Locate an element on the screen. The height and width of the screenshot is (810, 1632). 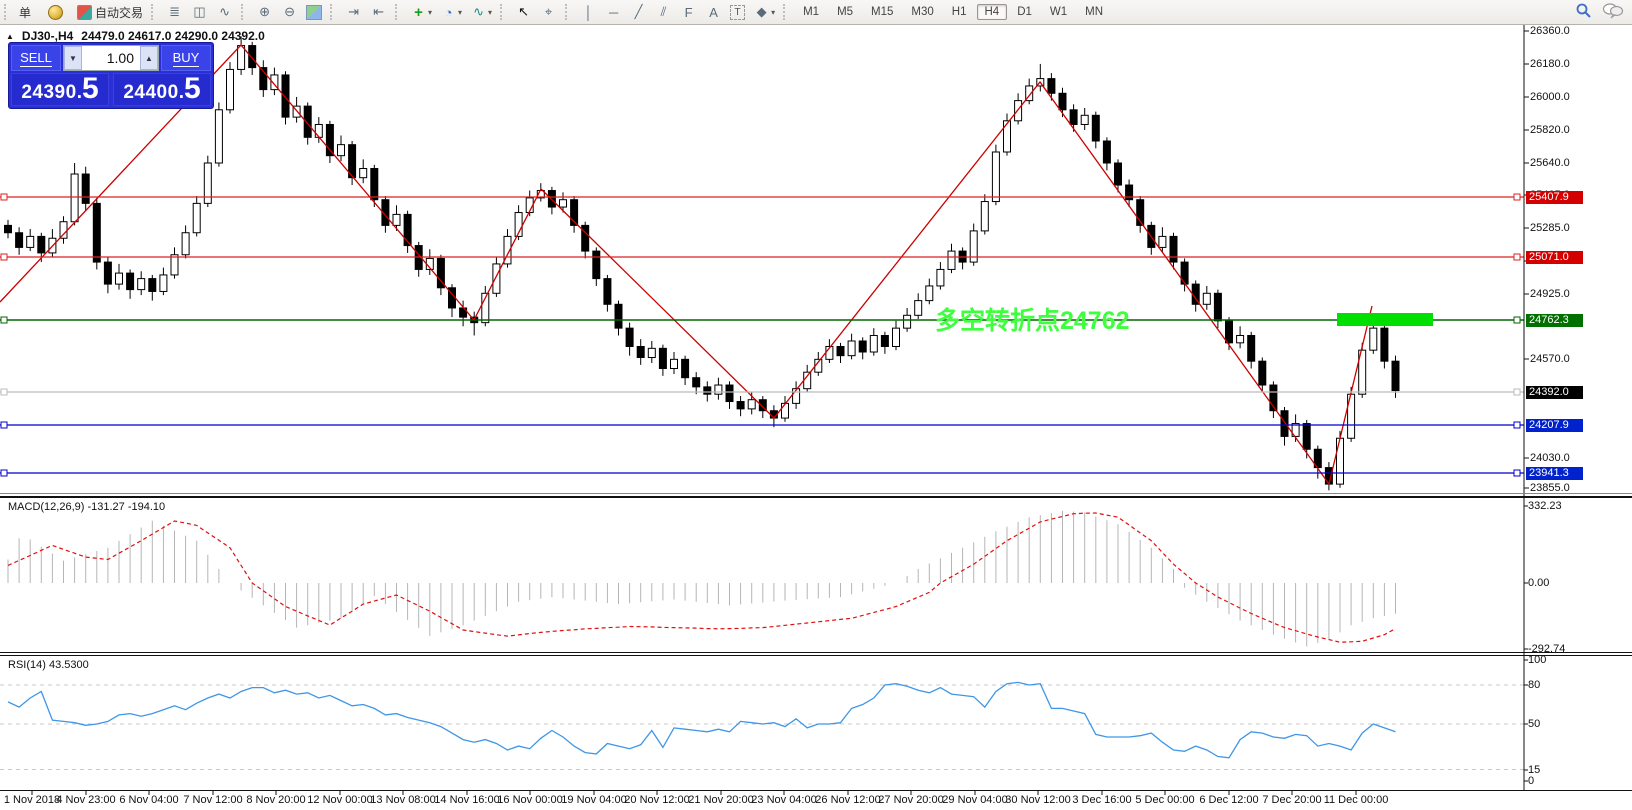
sell-button: SELL is located at coordinates (36, 58).